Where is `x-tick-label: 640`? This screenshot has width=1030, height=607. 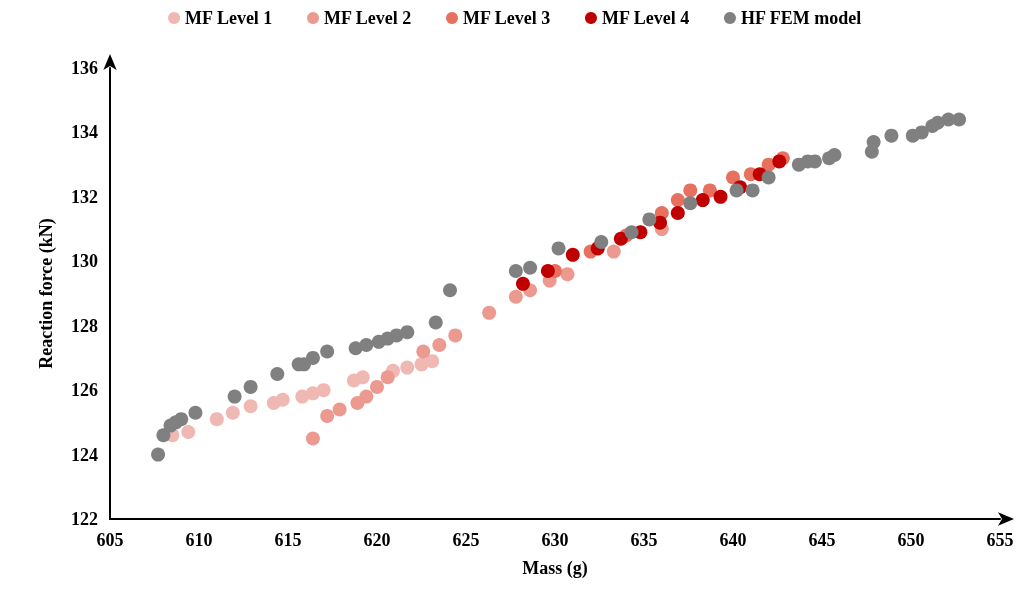
x-tick-label: 640 is located at coordinates (733, 540).